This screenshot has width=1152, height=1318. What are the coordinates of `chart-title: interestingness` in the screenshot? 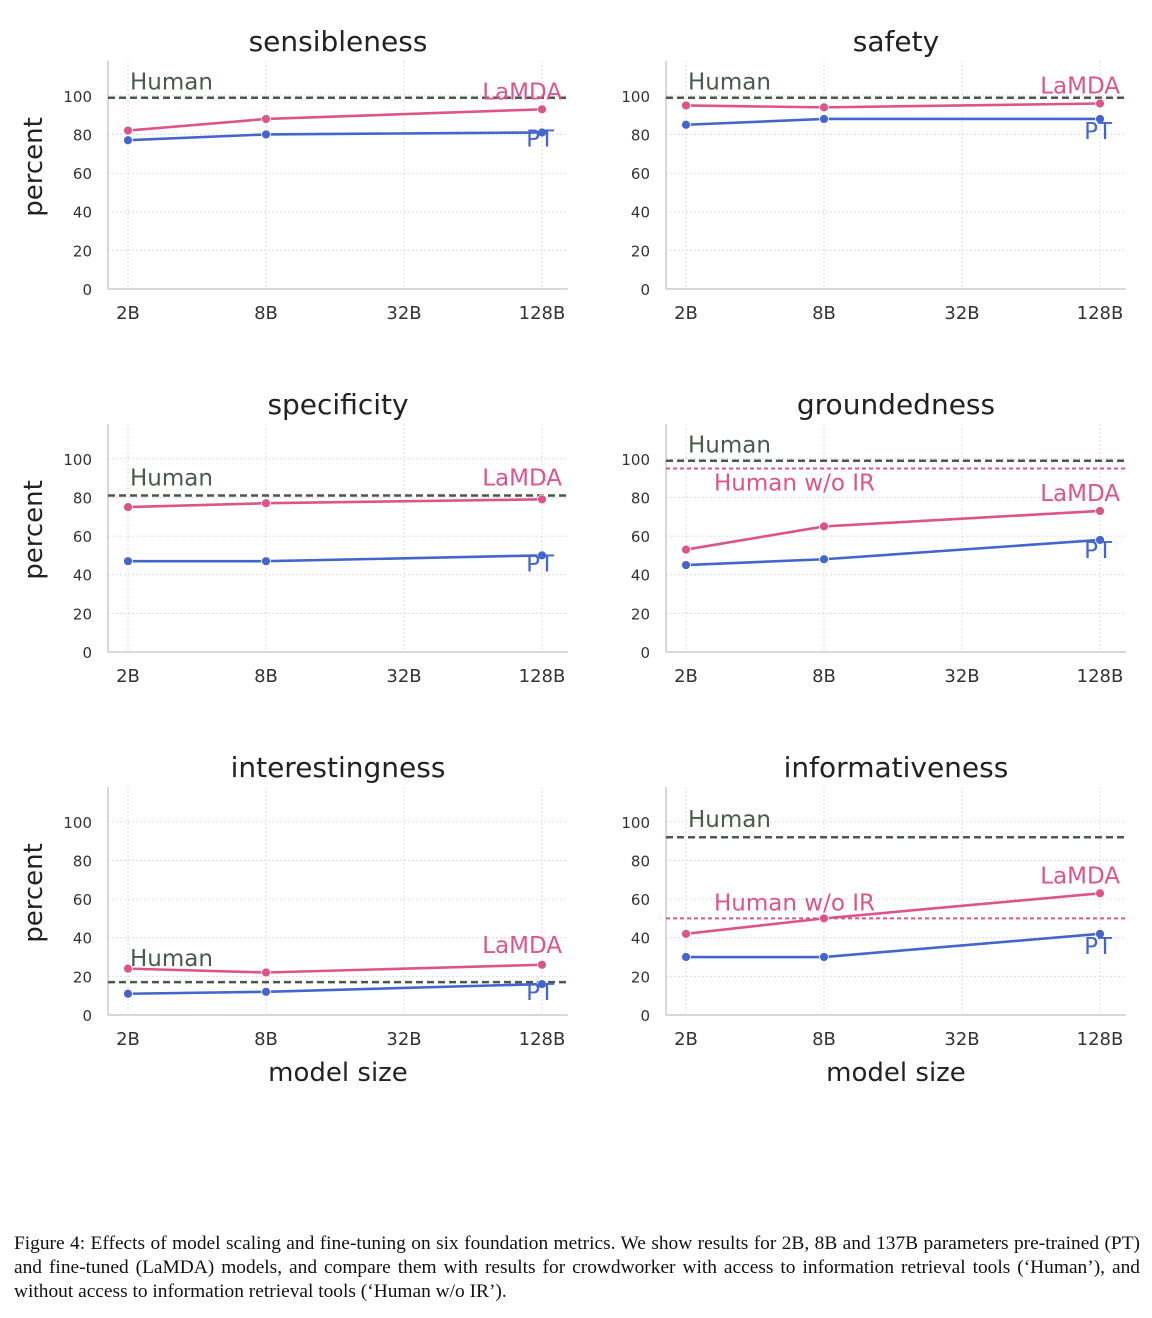 It's located at (338, 767).